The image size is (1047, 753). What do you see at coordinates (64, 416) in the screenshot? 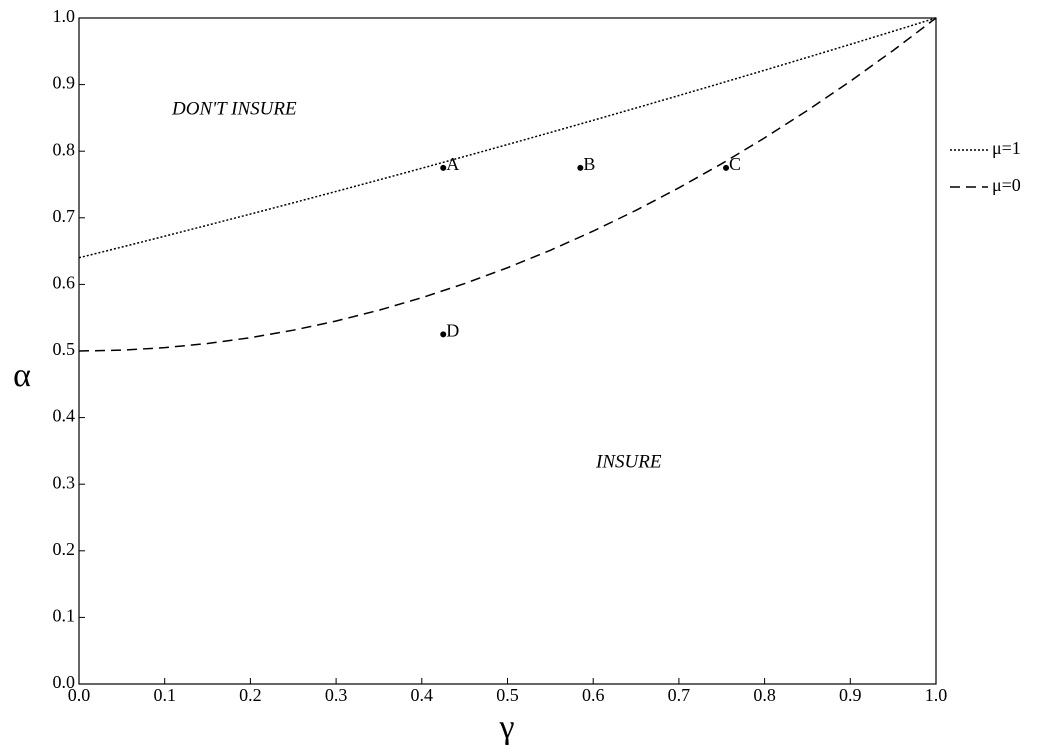
I see `y-tick-label: 0.4` at bounding box center [64, 416].